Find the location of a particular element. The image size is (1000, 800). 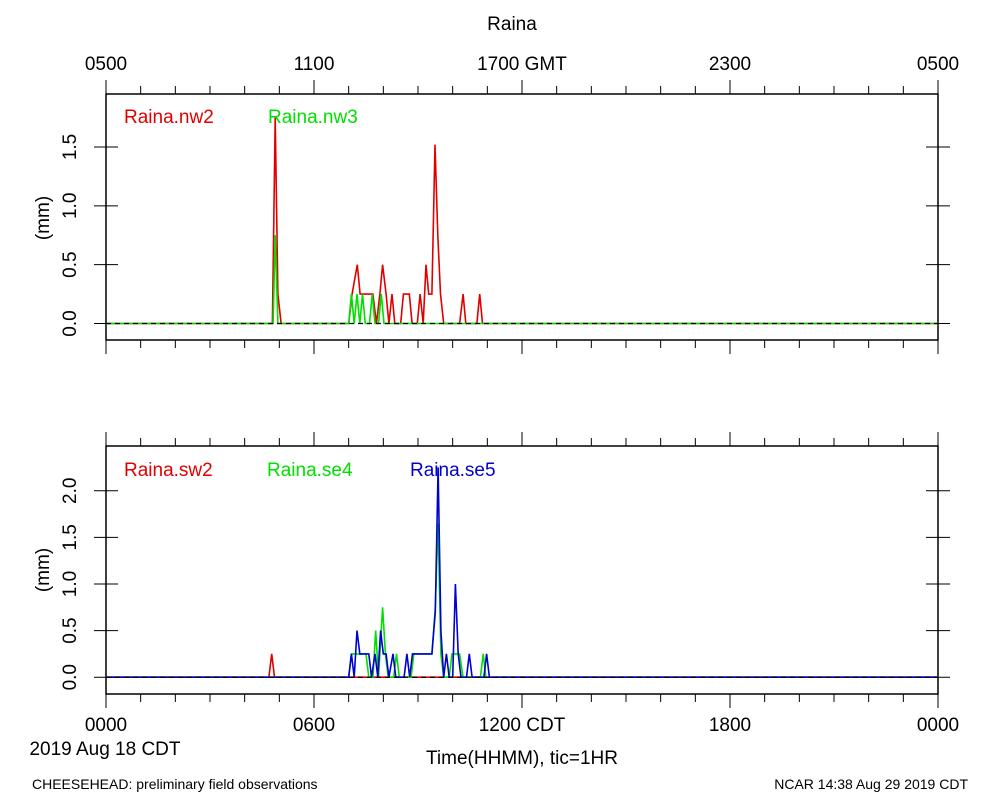

top-tick-label: 1700 GMT is located at coordinates (522, 64).